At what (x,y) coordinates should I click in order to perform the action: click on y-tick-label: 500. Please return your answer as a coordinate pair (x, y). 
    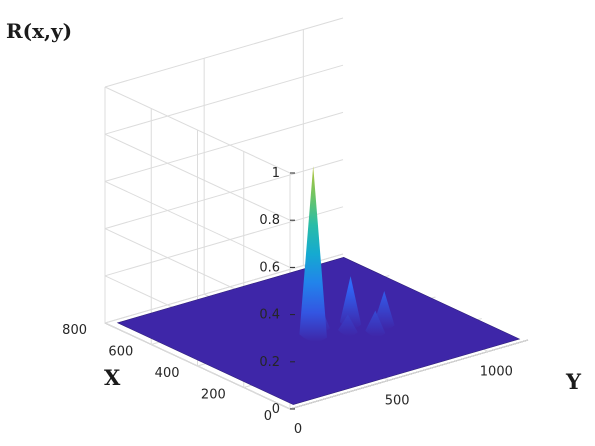
    Looking at the image, I should click on (397, 400).